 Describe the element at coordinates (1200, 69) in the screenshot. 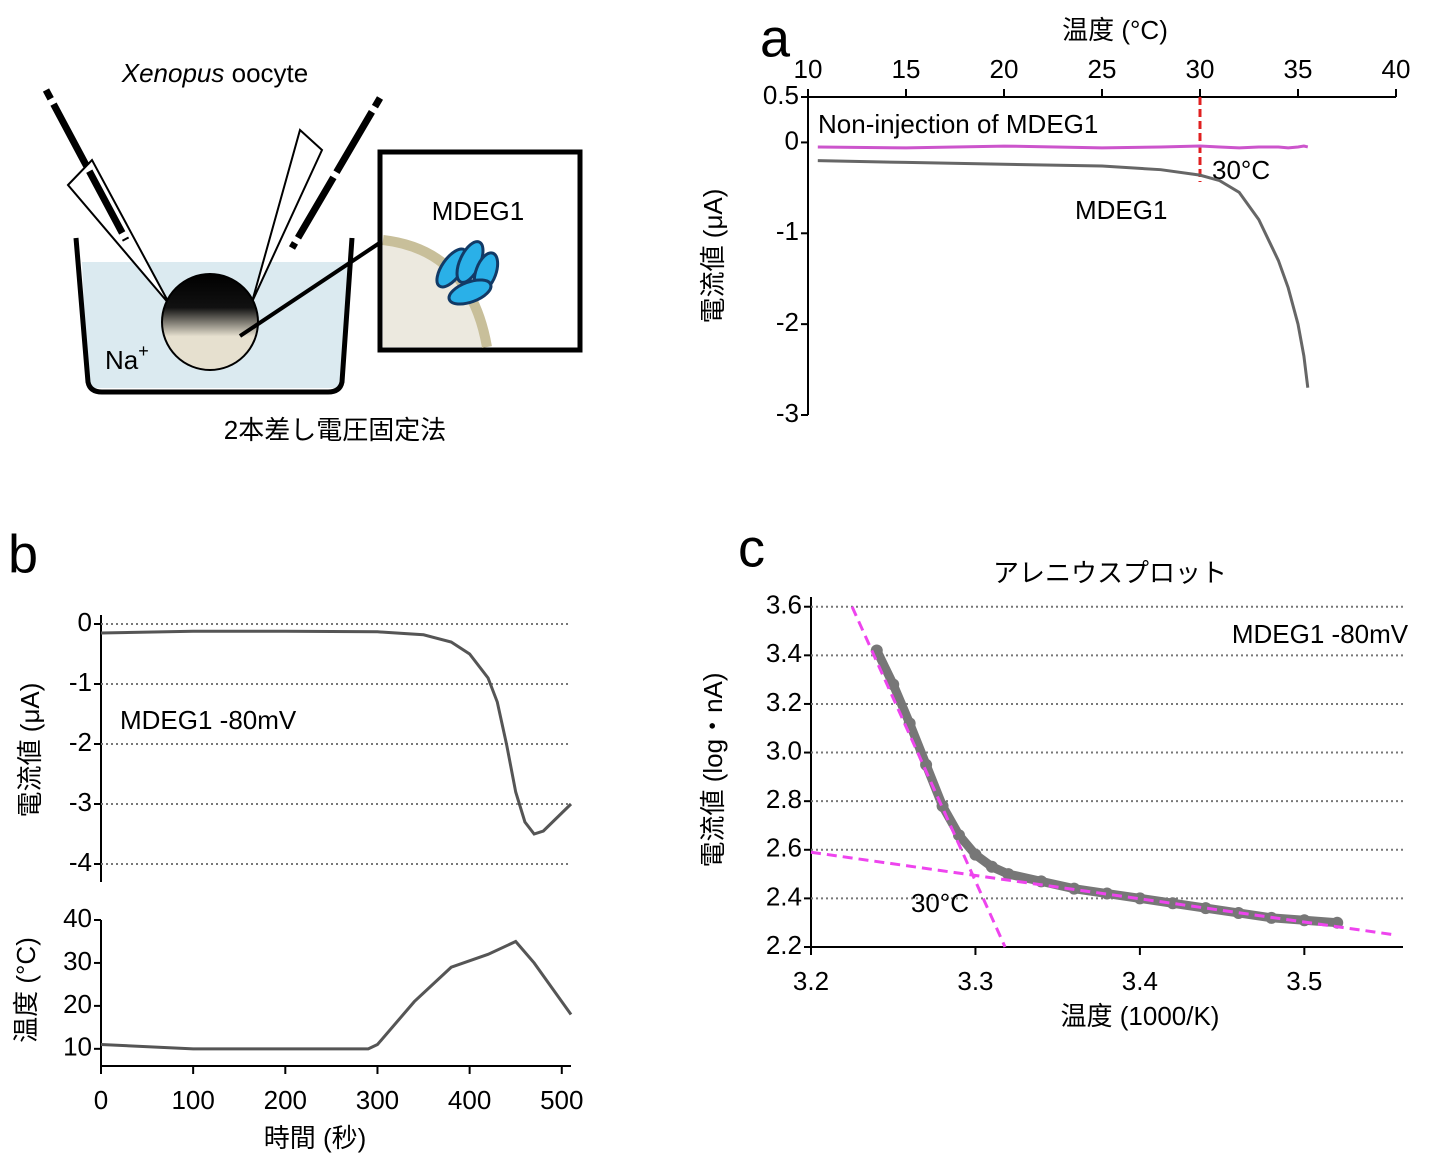

I see `x-tick-label: 30` at that location.